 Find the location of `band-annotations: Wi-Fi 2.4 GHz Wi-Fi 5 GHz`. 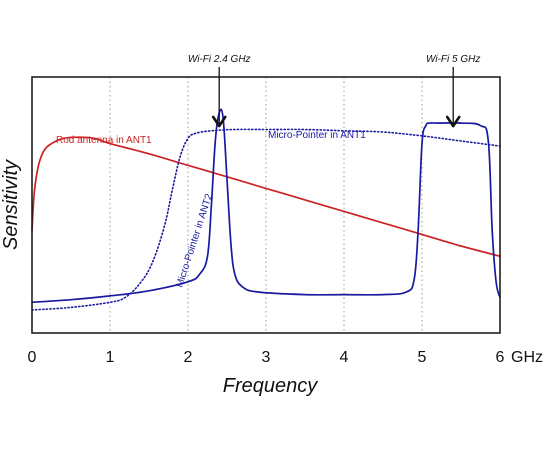

band-annotations: Wi-Fi 2.4 GHz Wi-Fi 5 GHz is located at coordinates (334, 91).